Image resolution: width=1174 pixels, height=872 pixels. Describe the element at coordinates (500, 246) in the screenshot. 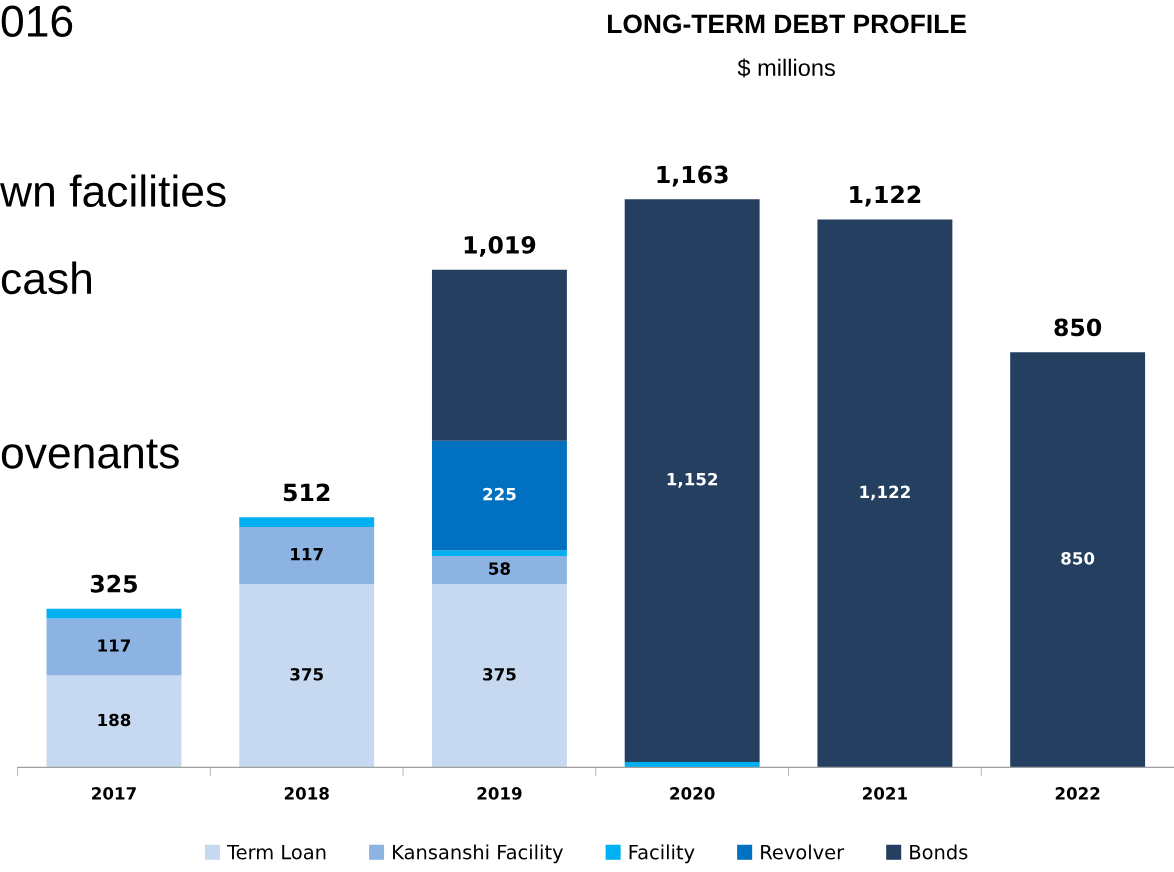

I see `total-label: 1,019` at that location.